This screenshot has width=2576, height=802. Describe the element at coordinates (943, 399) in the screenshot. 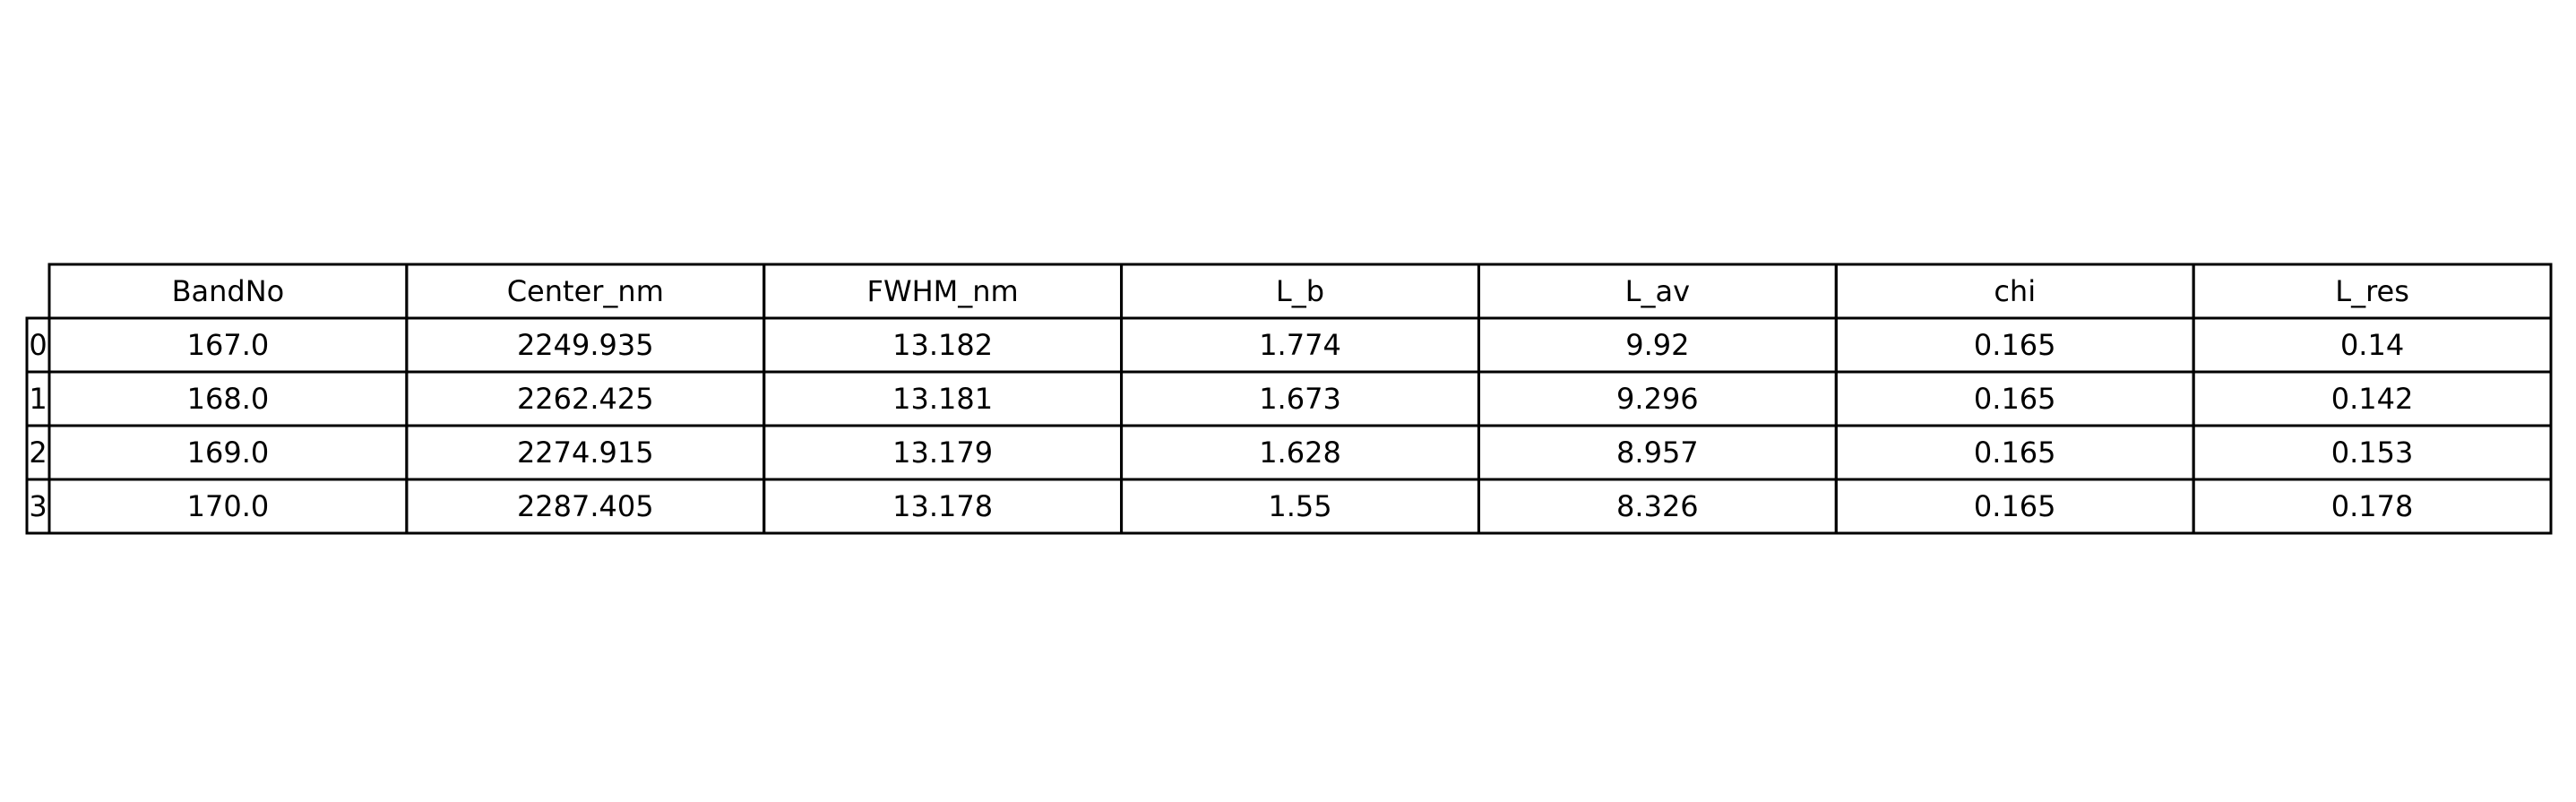

I see `table-cell-value: 13.181` at that location.